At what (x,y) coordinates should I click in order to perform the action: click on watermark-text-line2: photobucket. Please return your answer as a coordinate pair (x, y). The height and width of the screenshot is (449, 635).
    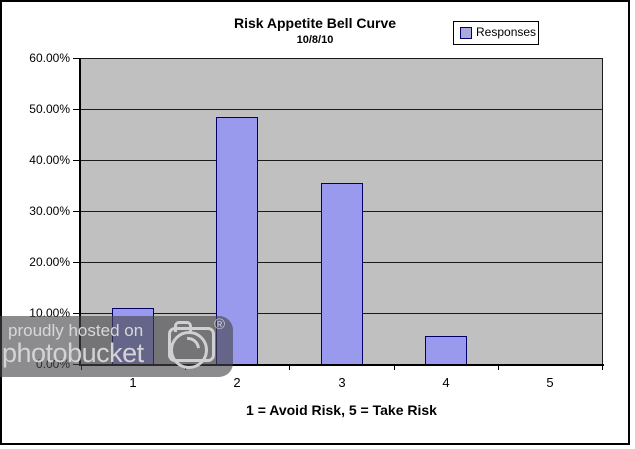
    Looking at the image, I should click on (73, 353).